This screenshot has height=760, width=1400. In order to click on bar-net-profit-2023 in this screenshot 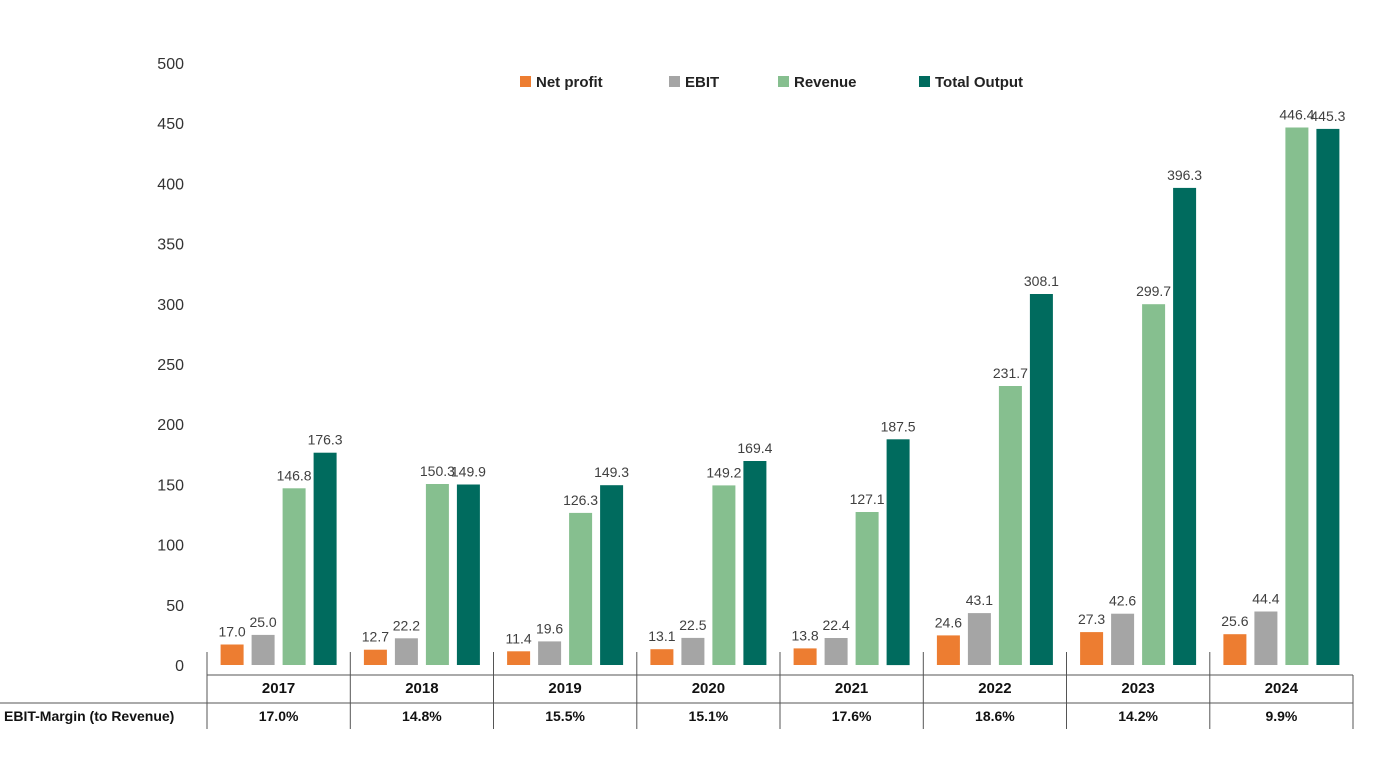, I will do `click(1092, 648)`.